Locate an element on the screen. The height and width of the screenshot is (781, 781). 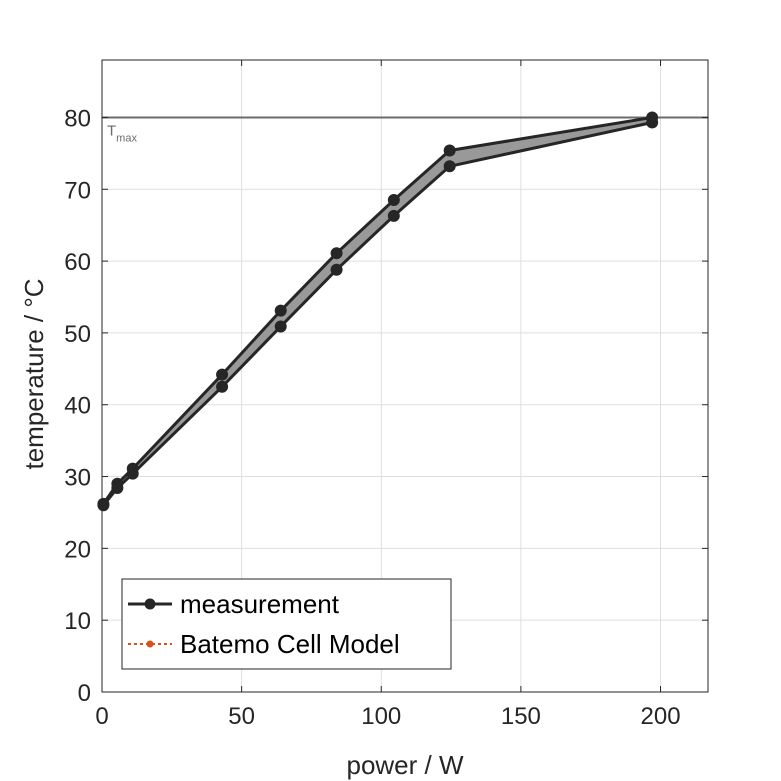
legend-box is located at coordinates (286, 624).